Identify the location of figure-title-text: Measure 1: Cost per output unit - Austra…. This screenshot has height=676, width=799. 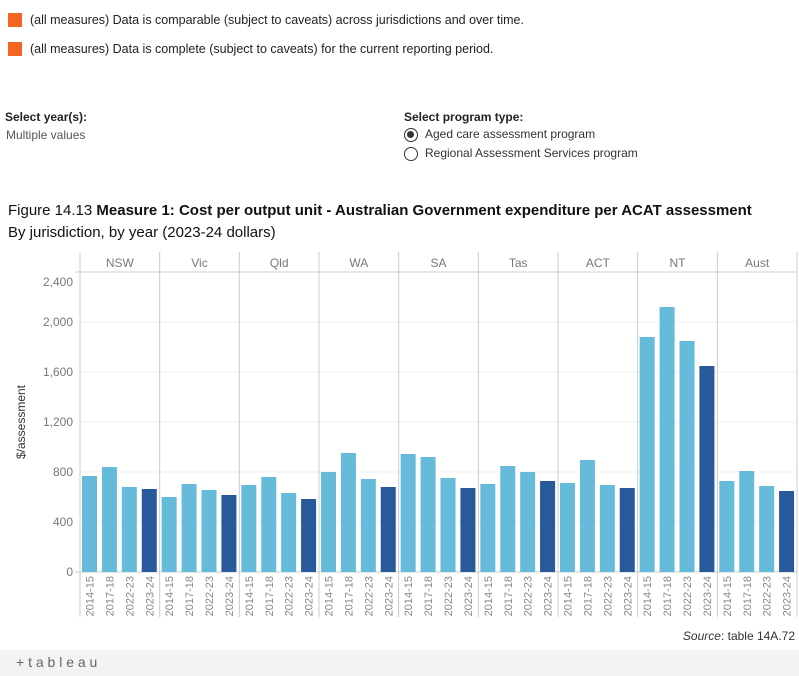
(424, 210).